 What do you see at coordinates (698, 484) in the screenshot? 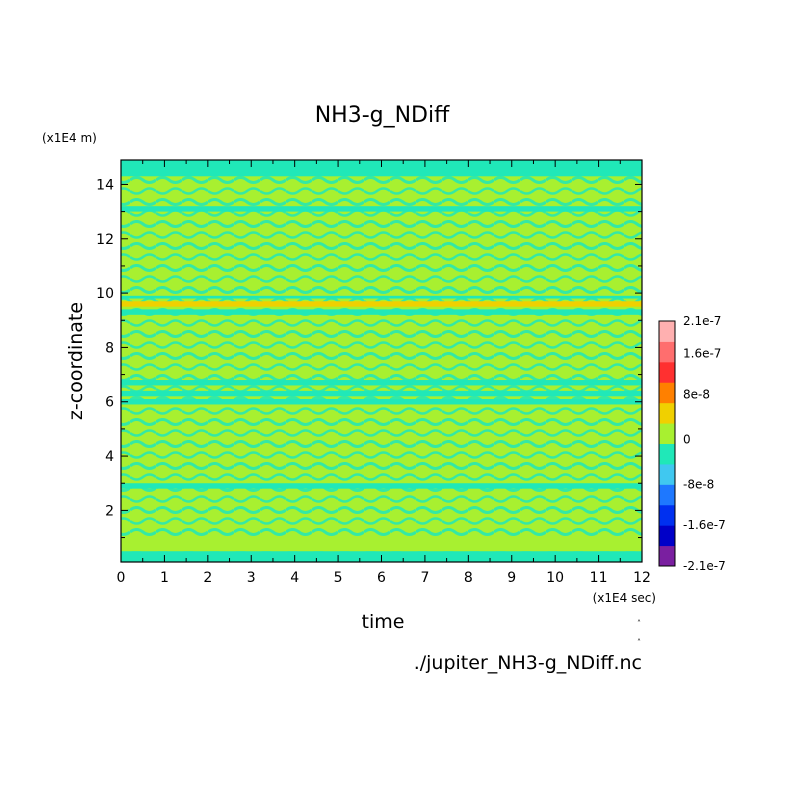
I see `colorbar-tick-label: -8e-8` at bounding box center [698, 484].